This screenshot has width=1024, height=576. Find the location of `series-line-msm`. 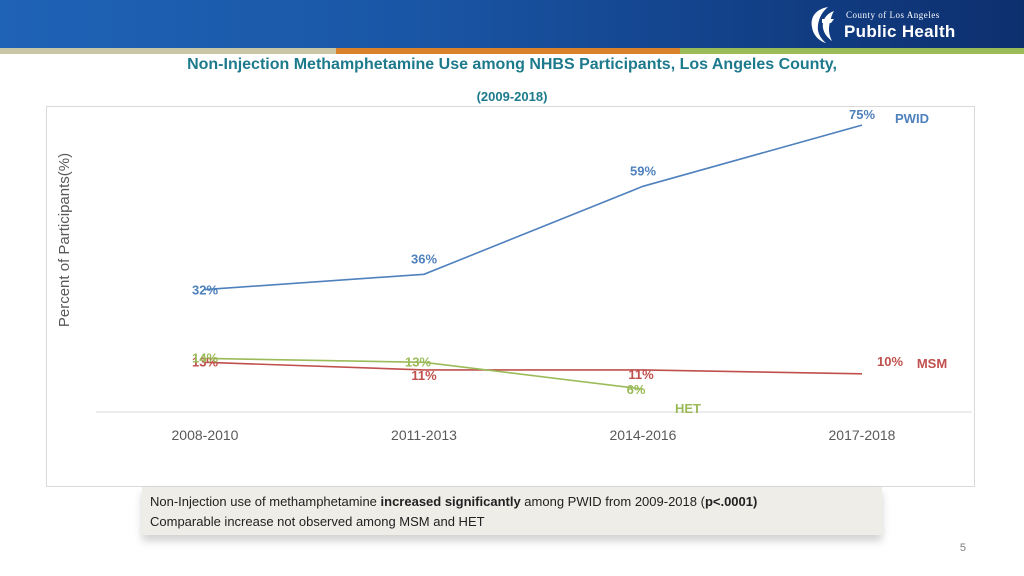

series-line-msm is located at coordinates (533, 368).